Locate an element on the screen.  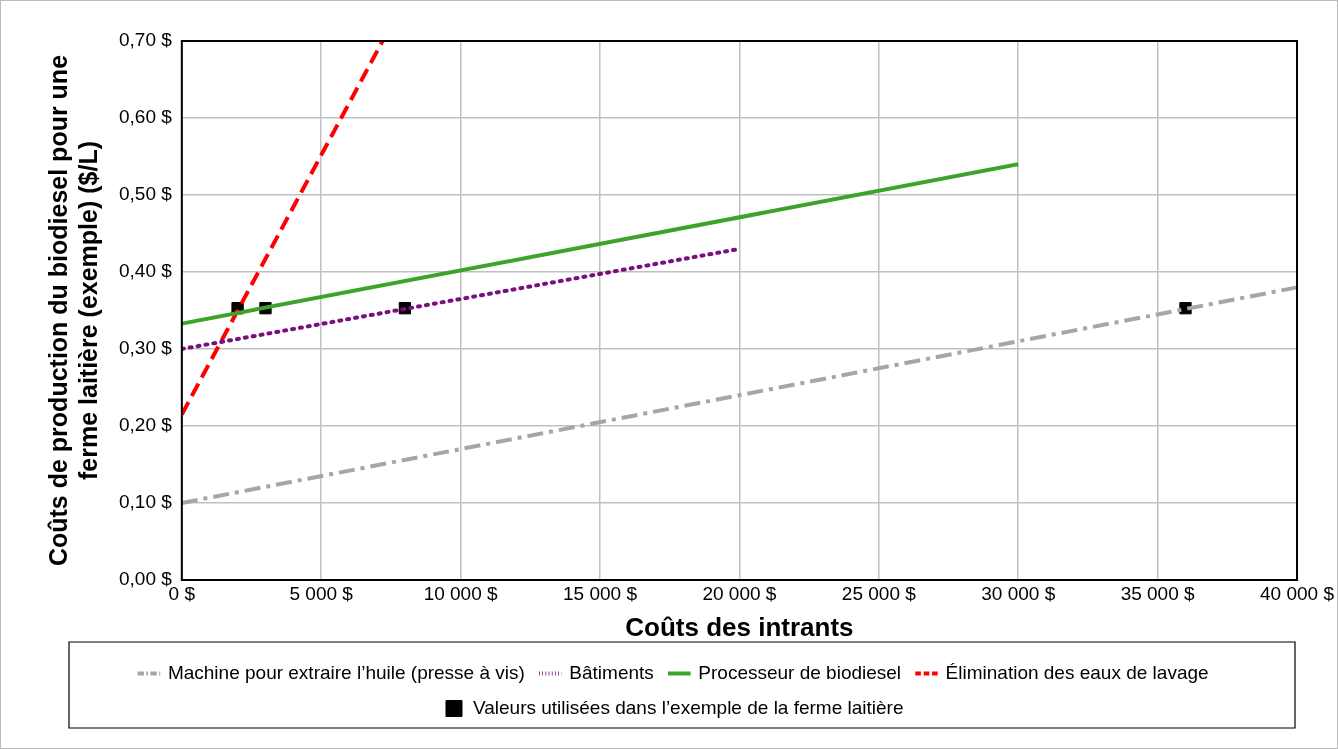
y-tick-label: 0,20 $ is located at coordinates (146, 425).